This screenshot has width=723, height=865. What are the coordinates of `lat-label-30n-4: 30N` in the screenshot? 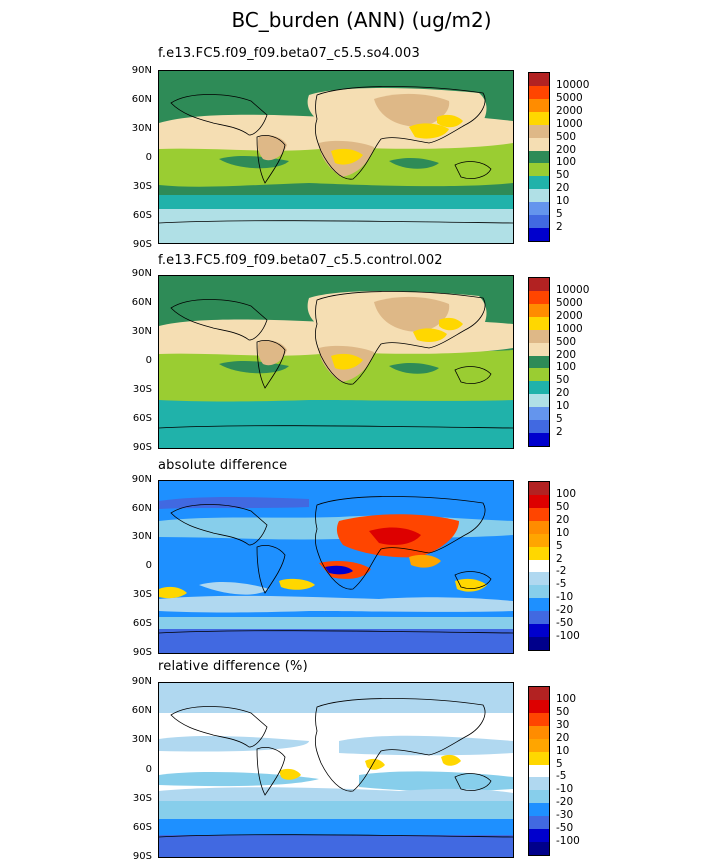 It's located at (141, 739).